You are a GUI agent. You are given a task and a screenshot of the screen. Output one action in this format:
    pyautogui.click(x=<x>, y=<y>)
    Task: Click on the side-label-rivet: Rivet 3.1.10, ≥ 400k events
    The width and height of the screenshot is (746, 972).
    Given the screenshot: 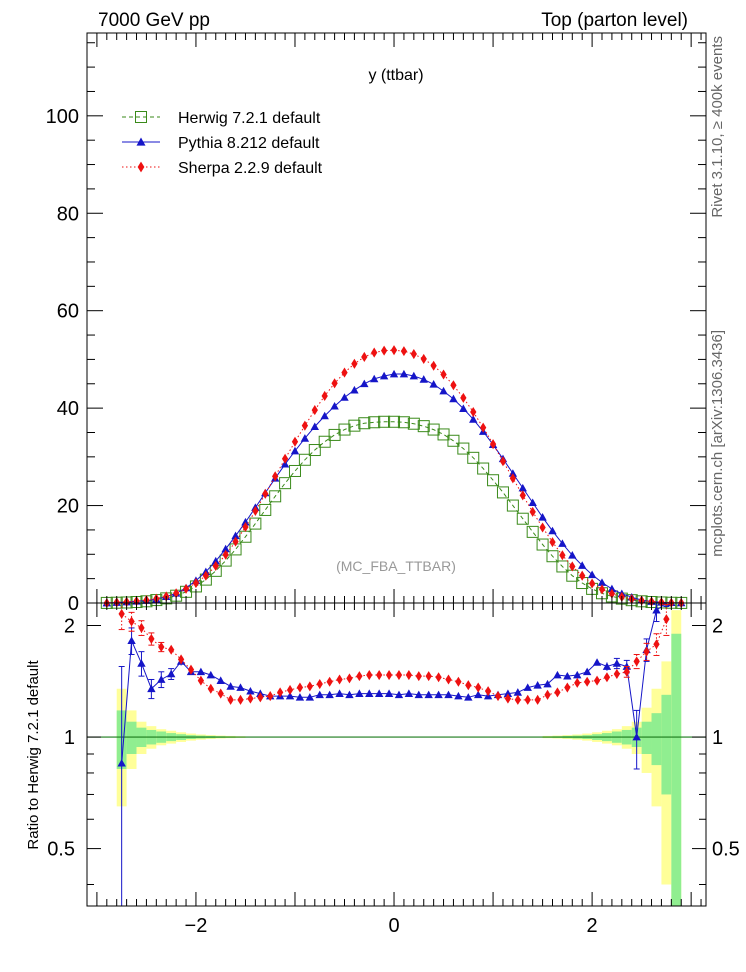 What is the action you would take?
    pyautogui.click(x=717, y=127)
    